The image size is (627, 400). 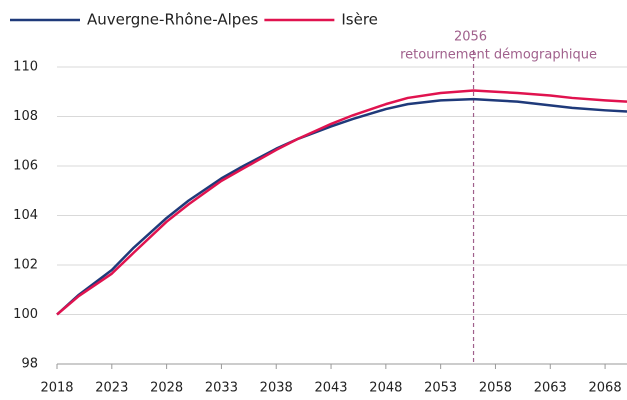 What do you see at coordinates (276, 388) in the screenshot?
I see `x-tick-label: 2038` at bounding box center [276, 388].